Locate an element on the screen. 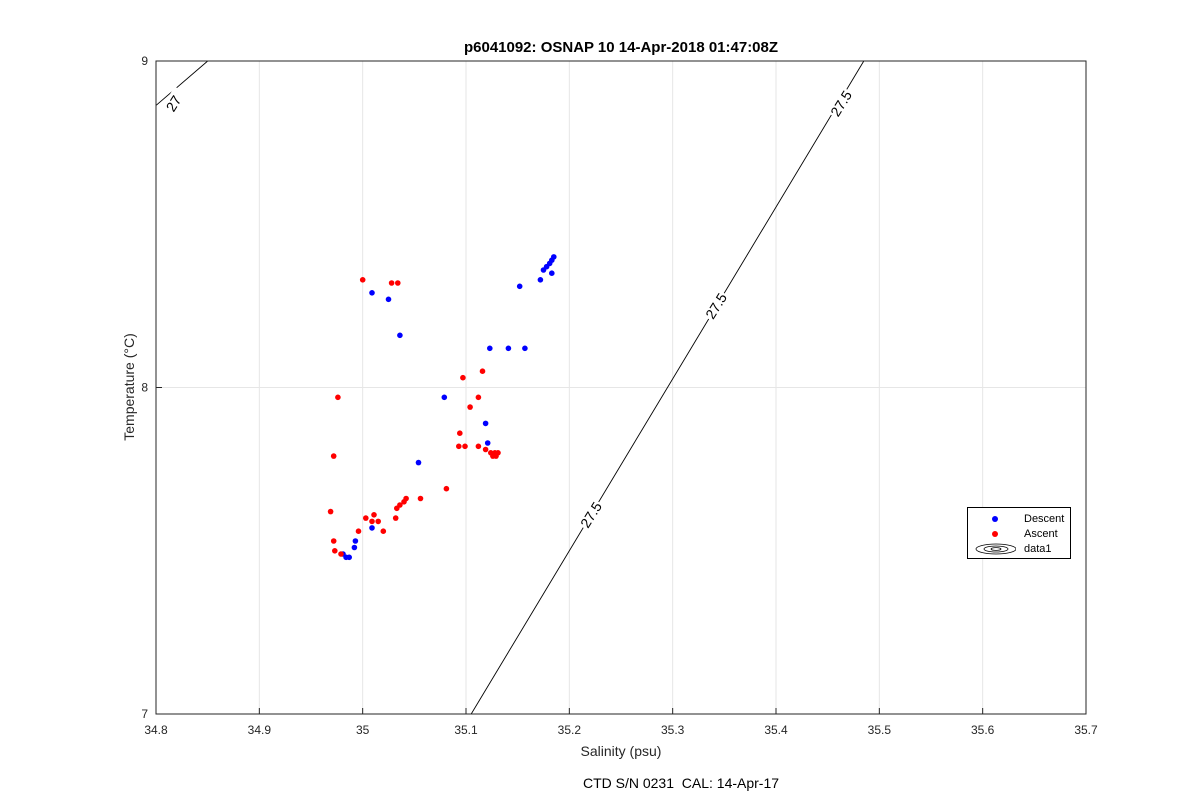  x-tick-label: 35.1 is located at coordinates (466, 730).